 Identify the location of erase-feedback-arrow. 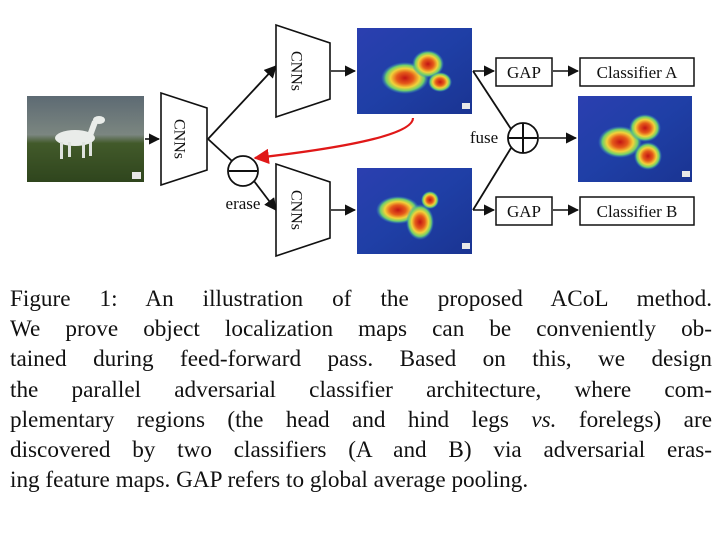
(334, 141).